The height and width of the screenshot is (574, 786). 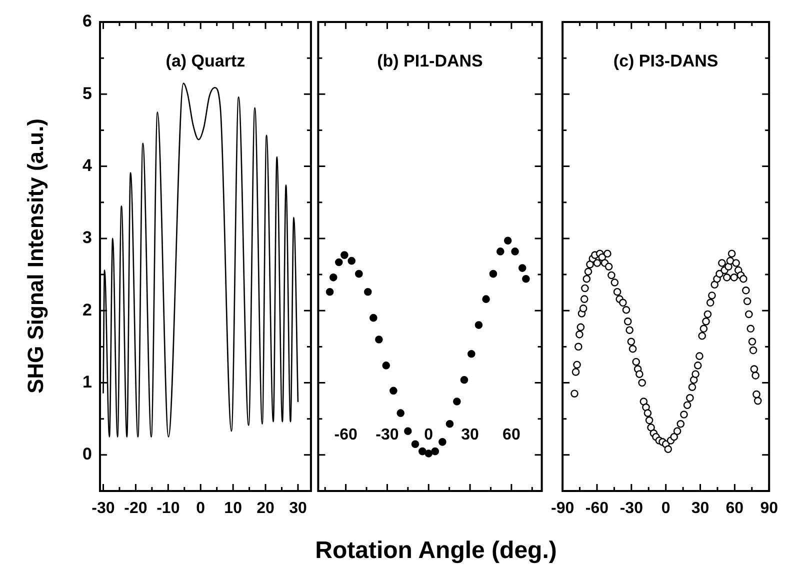 What do you see at coordinates (87, 93) in the screenshot?
I see `y-tick-label: 5` at bounding box center [87, 93].